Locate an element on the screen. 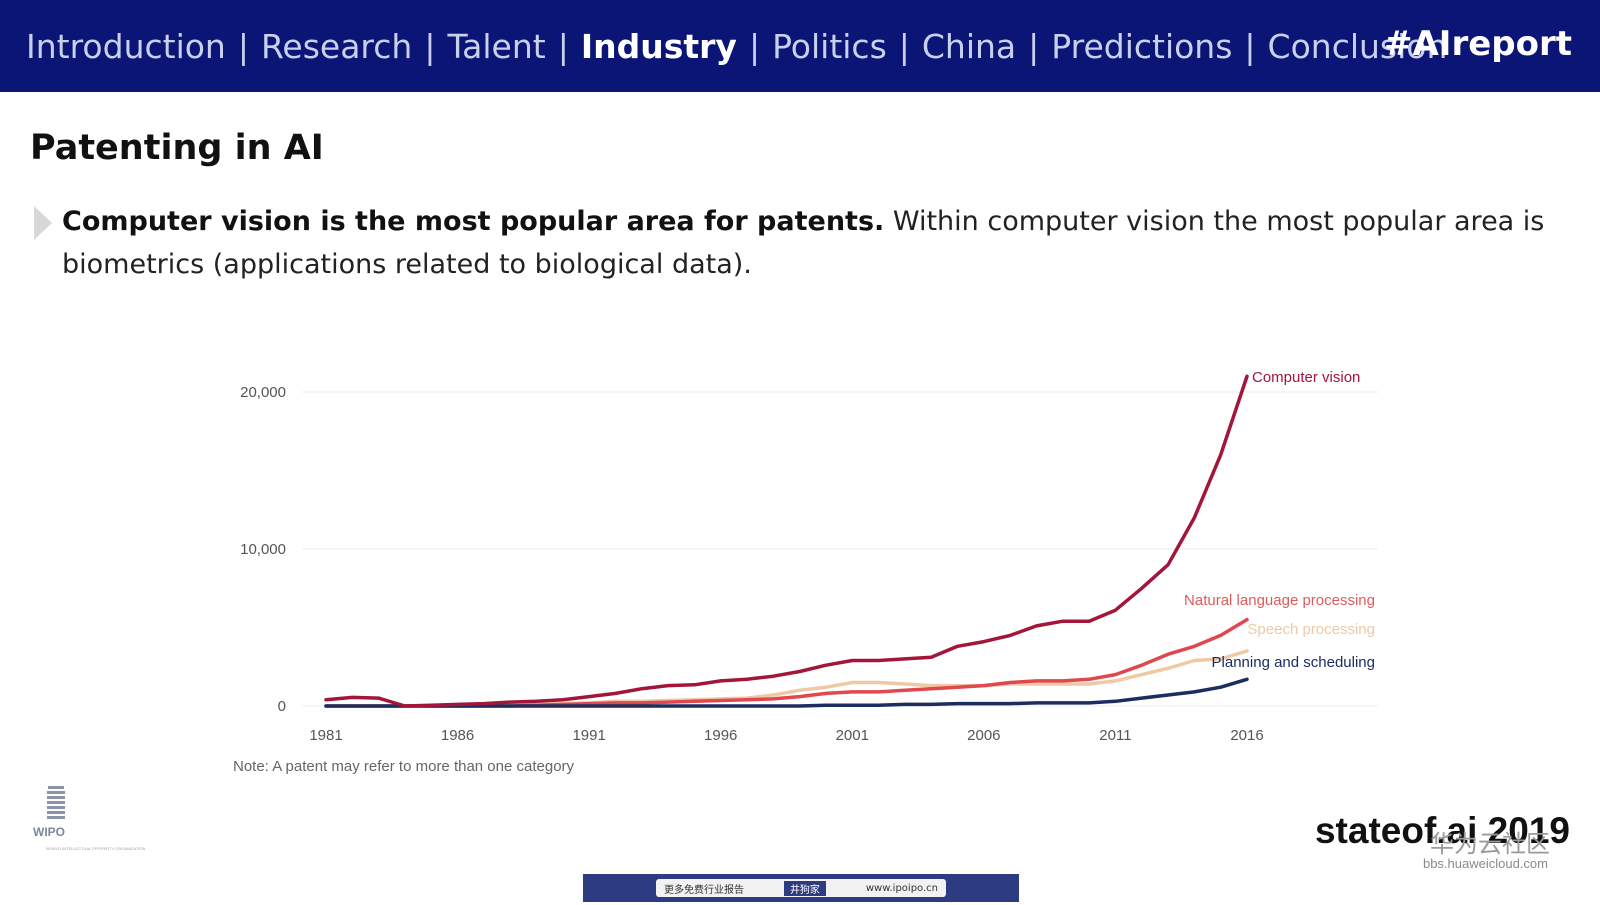 The height and width of the screenshot is (905, 1600). watermark-chinese: 华为云社区 is located at coordinates (1490, 844).